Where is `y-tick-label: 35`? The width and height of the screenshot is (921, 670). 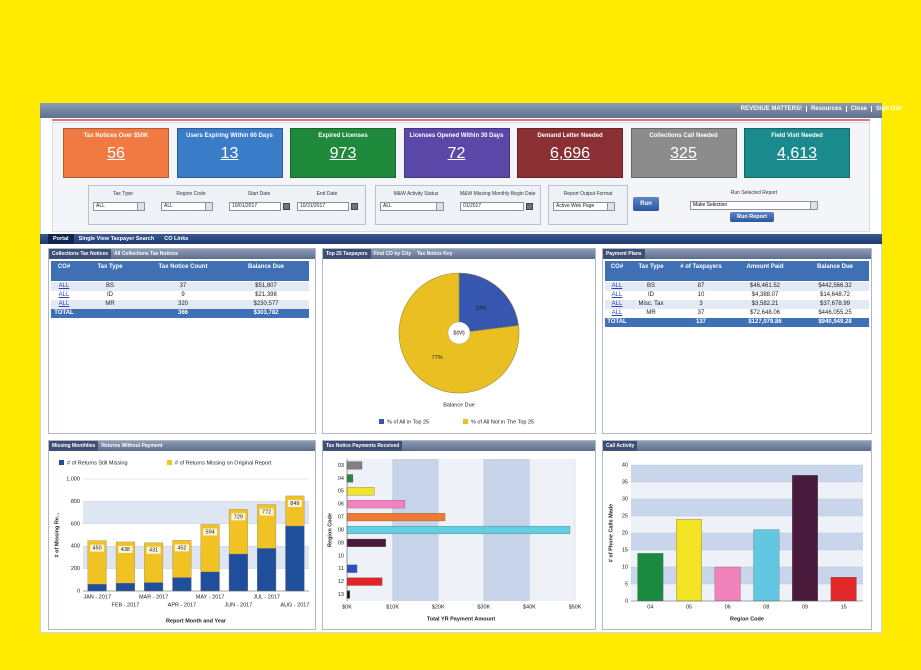
y-tick-label: 35 is located at coordinates (625, 482).